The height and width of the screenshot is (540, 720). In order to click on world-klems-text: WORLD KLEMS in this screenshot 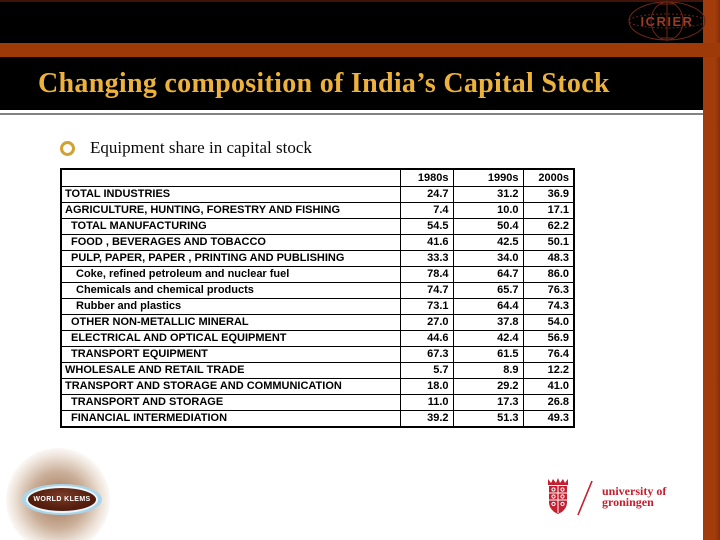, I will do `click(62, 499)`.